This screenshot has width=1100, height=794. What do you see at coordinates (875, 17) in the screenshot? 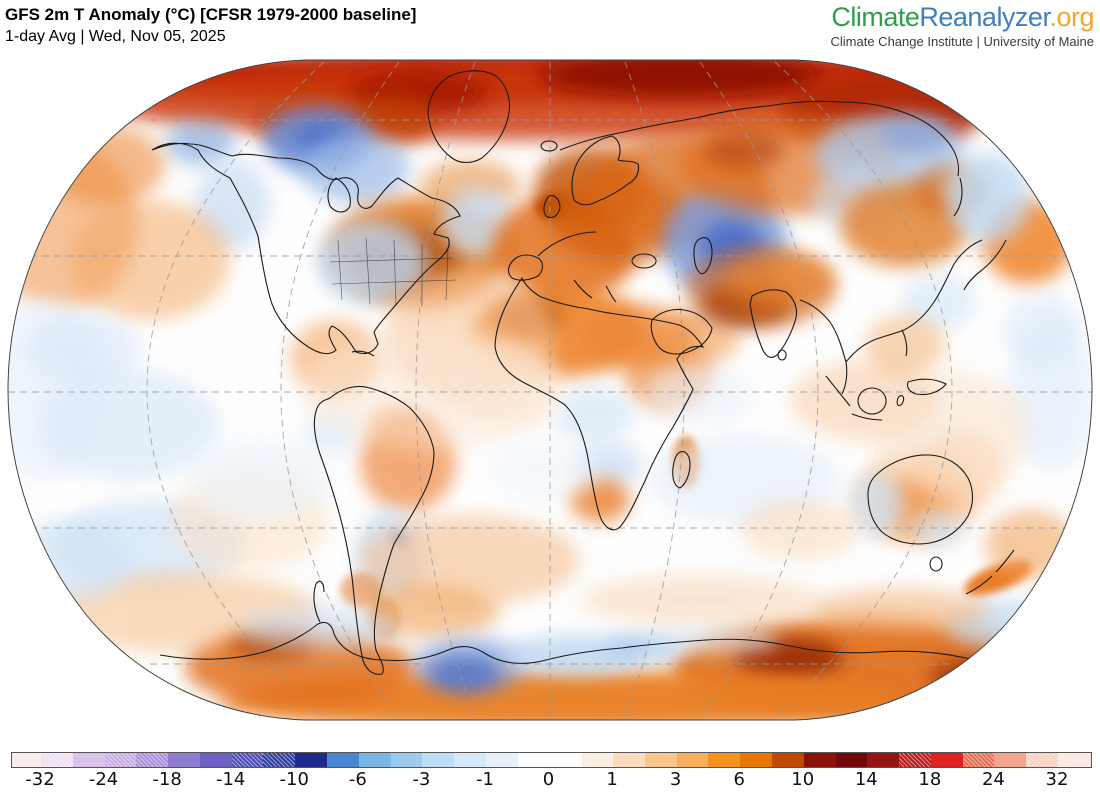
I see `brand-word-climate: Climate` at bounding box center [875, 17].